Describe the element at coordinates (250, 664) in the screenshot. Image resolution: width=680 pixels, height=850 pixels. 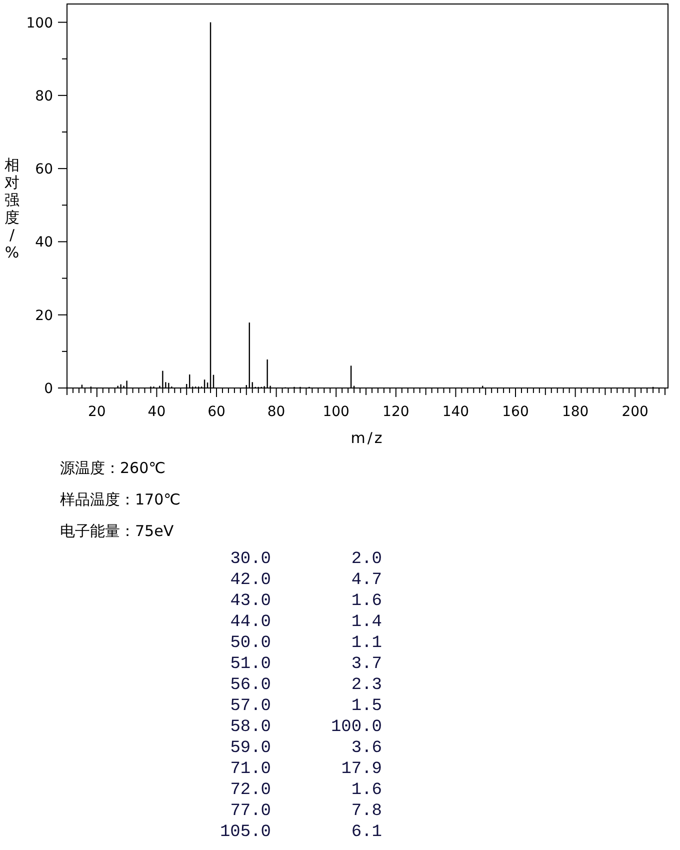
I see `text: 51.0` at that location.